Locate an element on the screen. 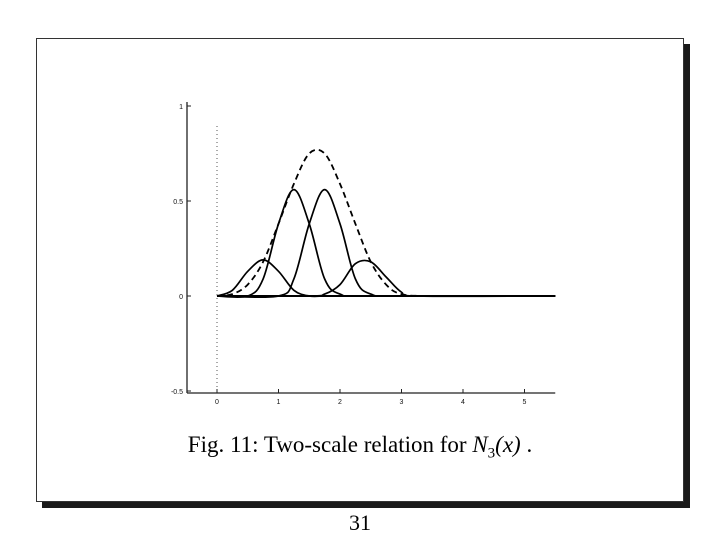 Image resolution: width=720 pixels, height=540 pixels. x-tick-label: 3 is located at coordinates (402, 402).